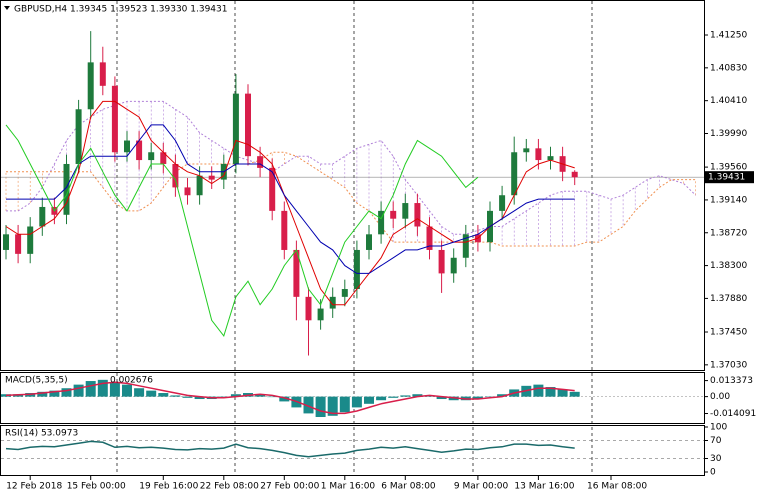  I want to click on symbol-icon, so click(7, 8).